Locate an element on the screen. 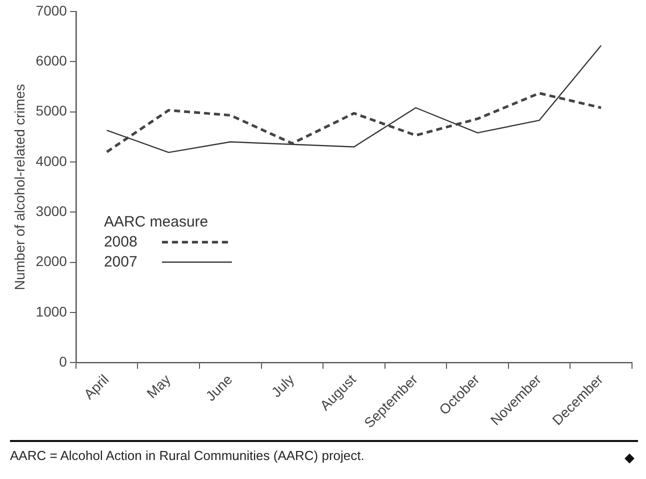 The image size is (646, 479). x-tick-label: May is located at coordinates (158, 386).